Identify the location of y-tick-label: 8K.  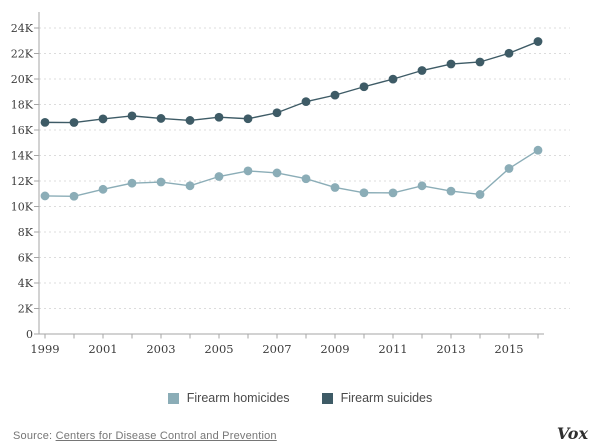
(26, 232).